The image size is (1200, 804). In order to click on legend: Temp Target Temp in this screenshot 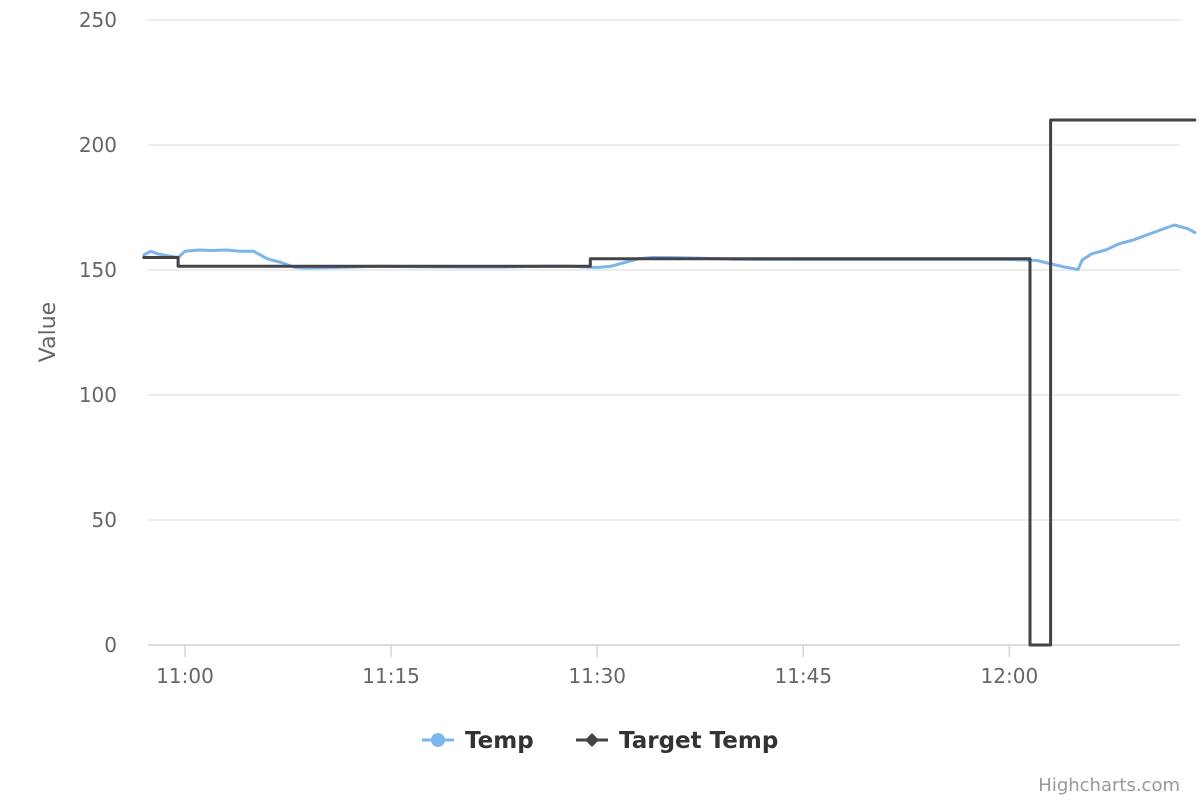, I will do `click(600, 741)`.